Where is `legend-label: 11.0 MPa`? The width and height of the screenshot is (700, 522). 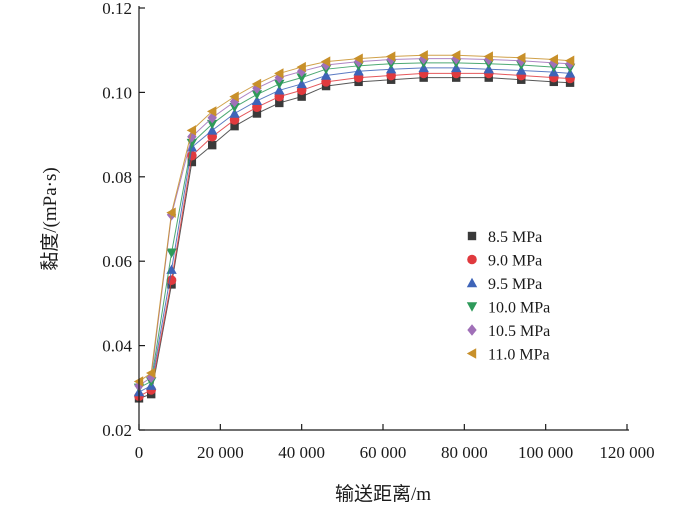
legend-label: 11.0 MPa is located at coordinates (519, 355).